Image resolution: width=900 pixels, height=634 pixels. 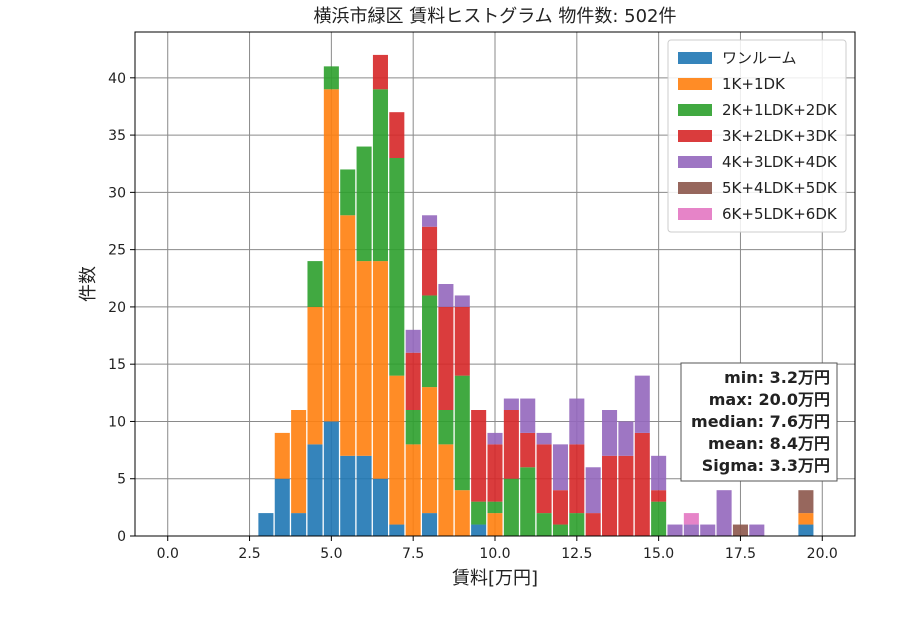 I want to click on x-tick-label: 20.0, so click(x=822, y=554).